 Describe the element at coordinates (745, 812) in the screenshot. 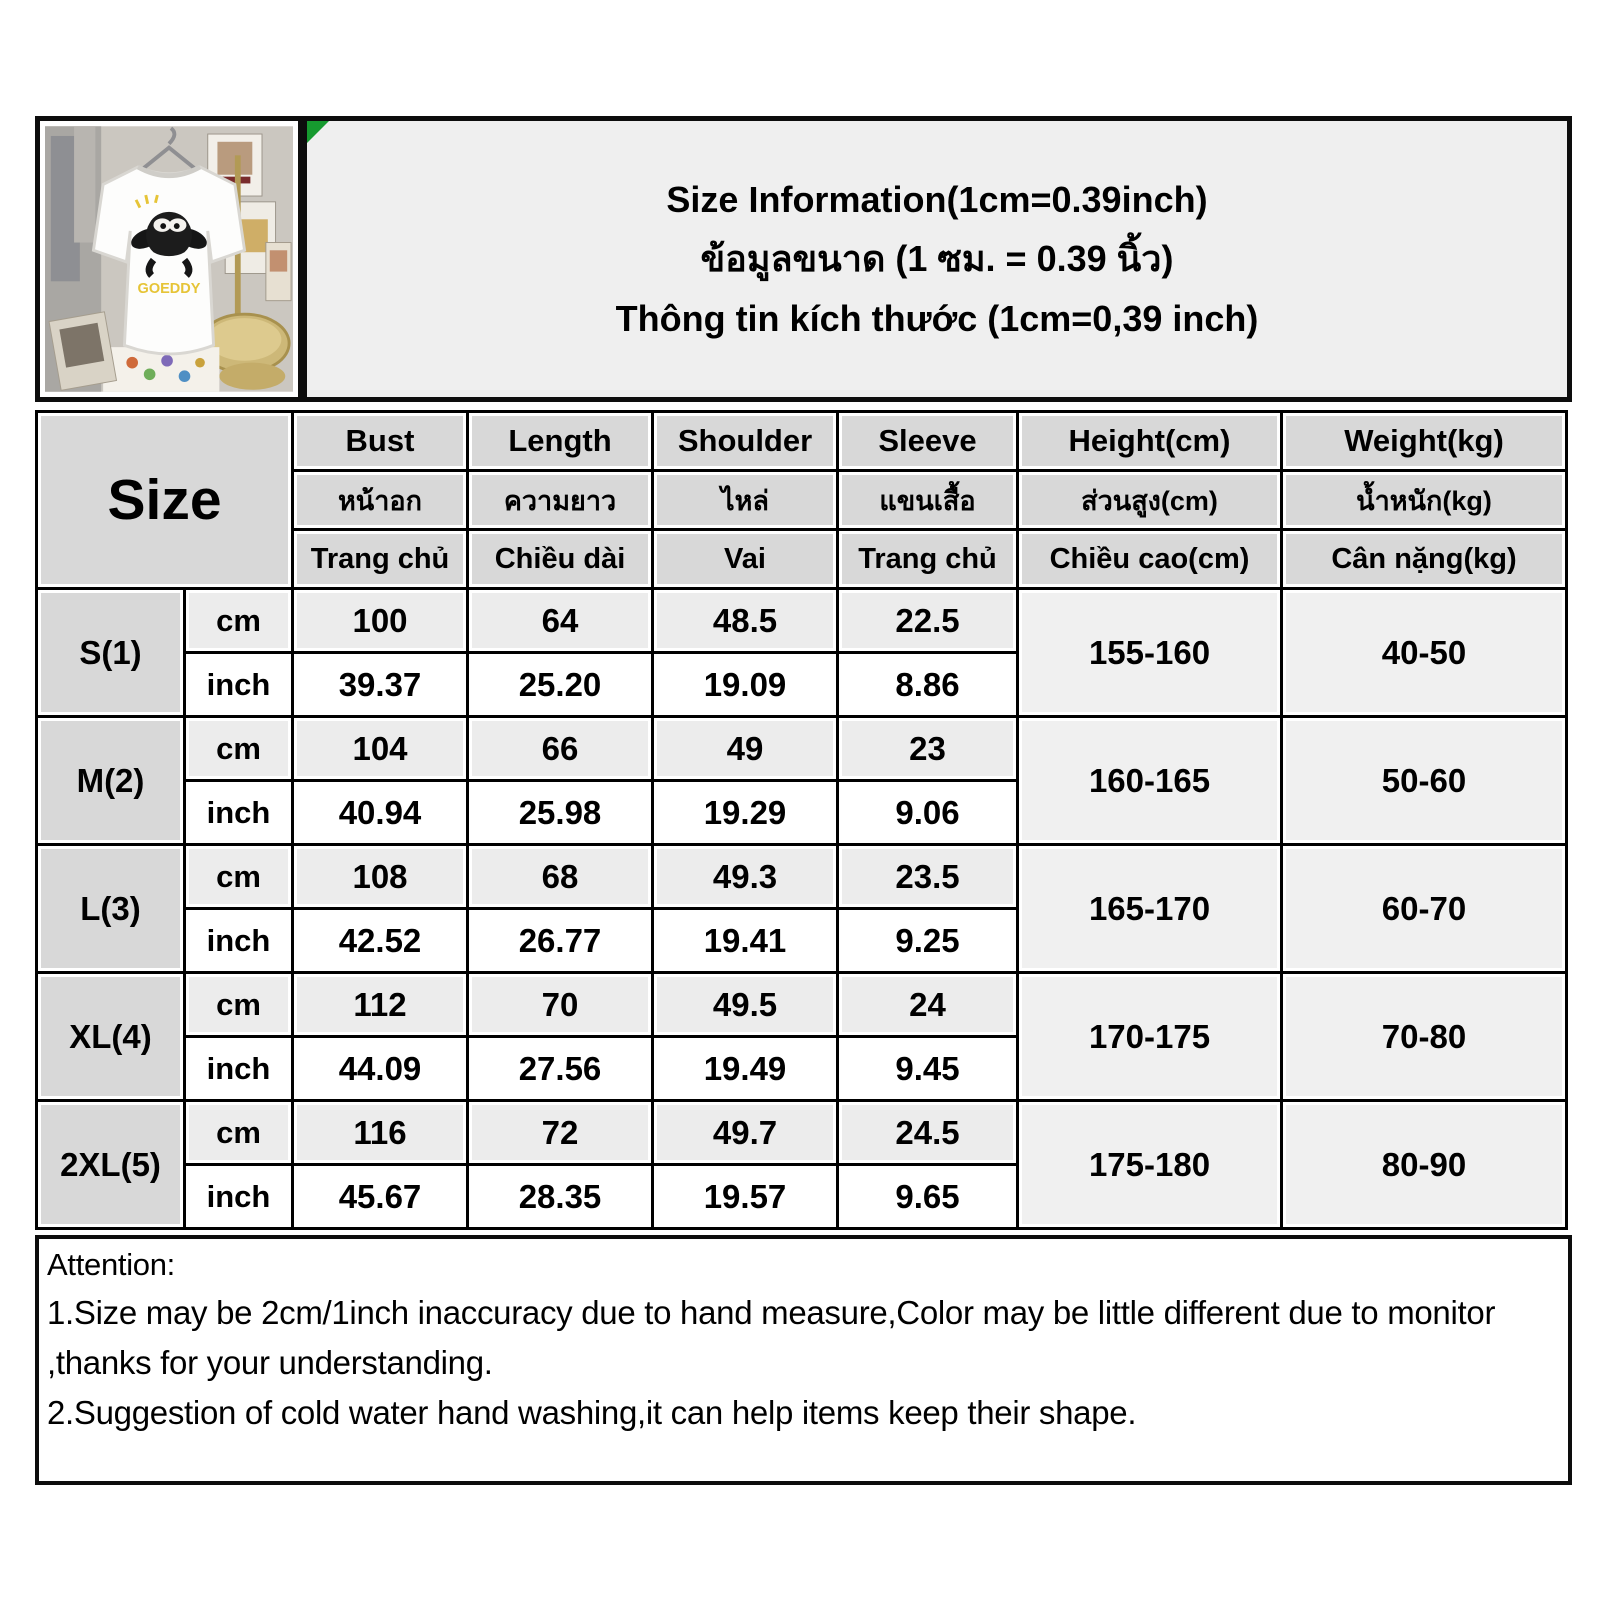

I see `value-cell: 19.29` at that location.